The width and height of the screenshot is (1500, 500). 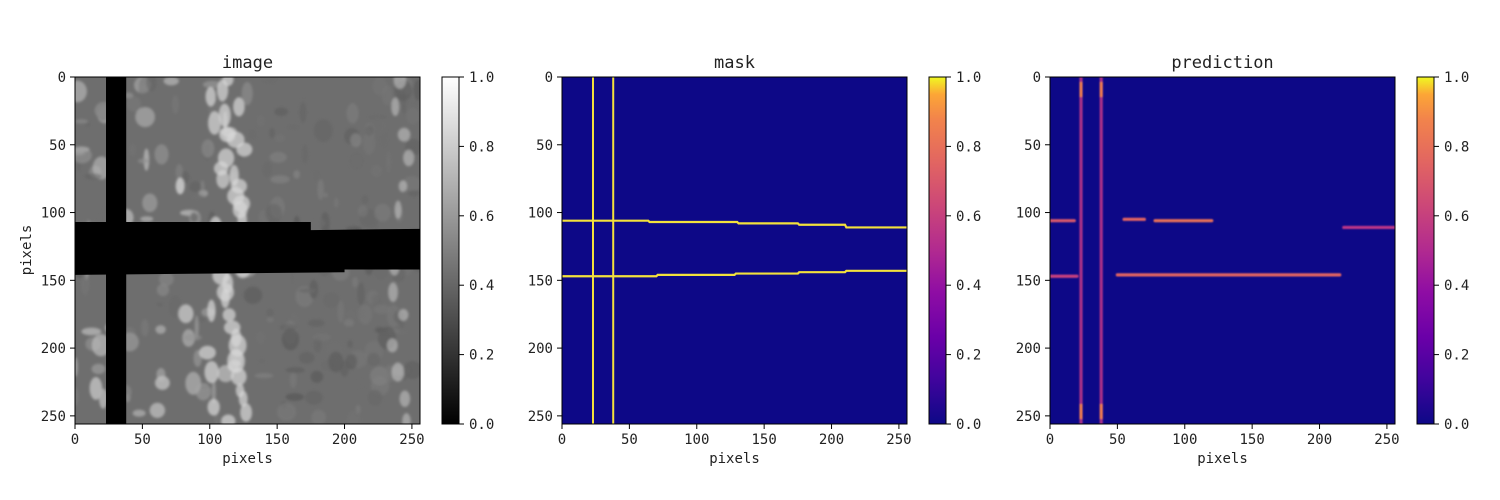 What do you see at coordinates (247, 459) in the screenshot?
I see `image-xlabel: pixels` at bounding box center [247, 459].